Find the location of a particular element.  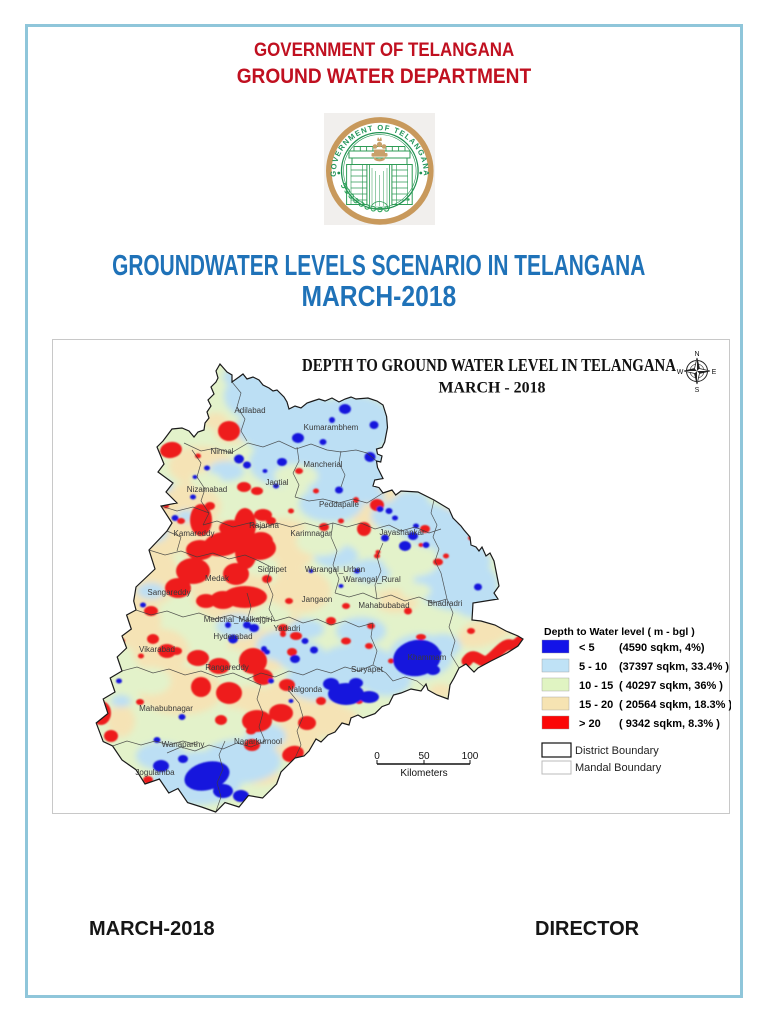

svg-text:DEPTH TO GROUND WATER LEVEL IN: DEPTH TO GROUND WATER LEVEL IN TELANGANA is located at coordinates (489, 365).